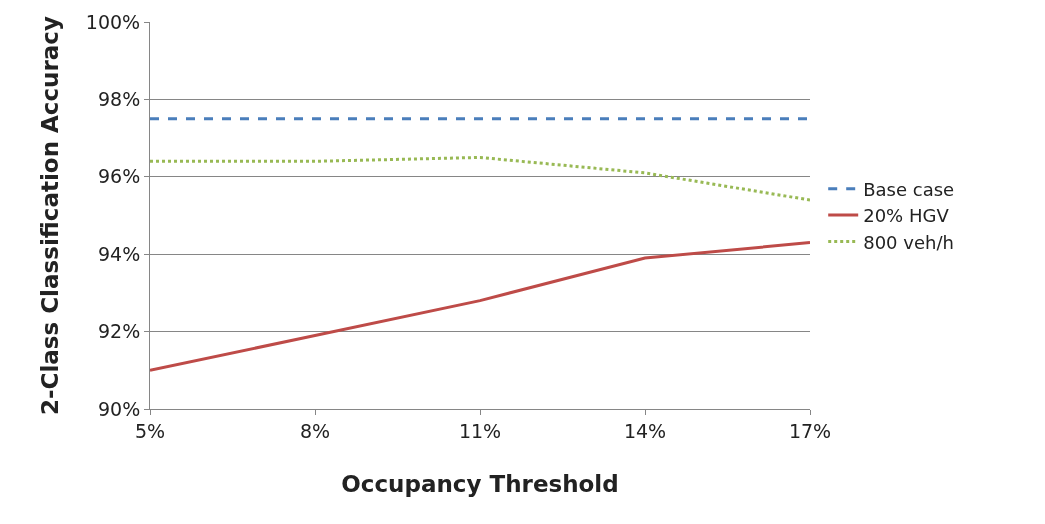  I want to click on y-axis-title: 2-Class Classification Accuracy, so click(50, 215).